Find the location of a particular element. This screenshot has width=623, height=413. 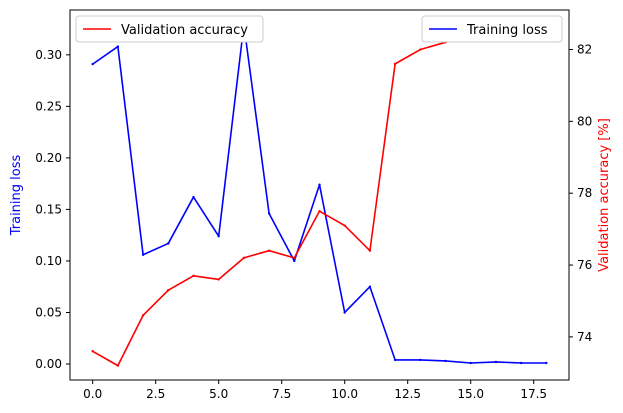

right-axis-label: Validation accuracy [%] is located at coordinates (604, 195).